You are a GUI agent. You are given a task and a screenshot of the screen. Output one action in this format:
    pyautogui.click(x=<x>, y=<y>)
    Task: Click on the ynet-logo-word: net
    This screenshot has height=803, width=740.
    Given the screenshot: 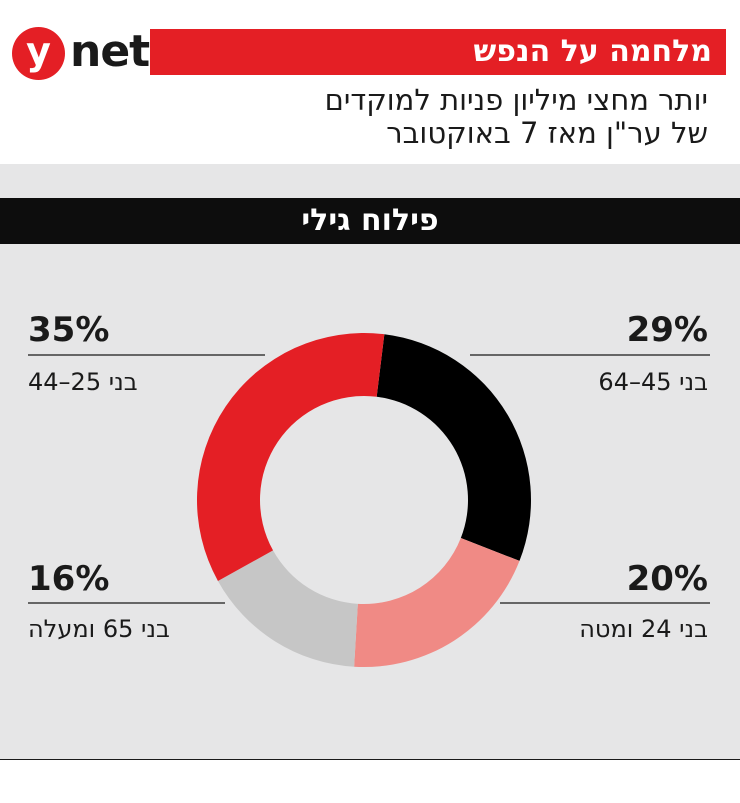 What is the action you would take?
    pyautogui.click(x=110, y=51)
    